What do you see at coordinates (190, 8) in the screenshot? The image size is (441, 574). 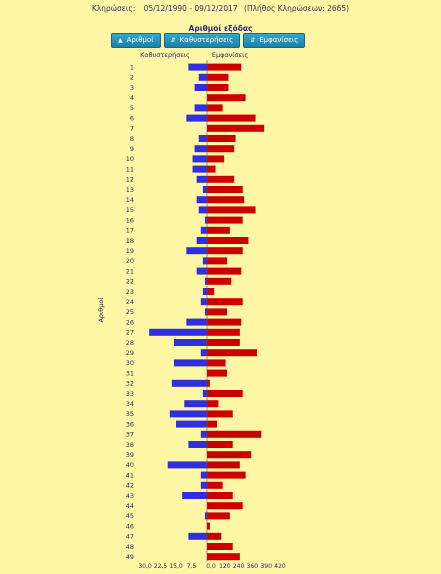 I see `date-range: 05/12/1990 - 09/12/2017` at bounding box center [190, 8].